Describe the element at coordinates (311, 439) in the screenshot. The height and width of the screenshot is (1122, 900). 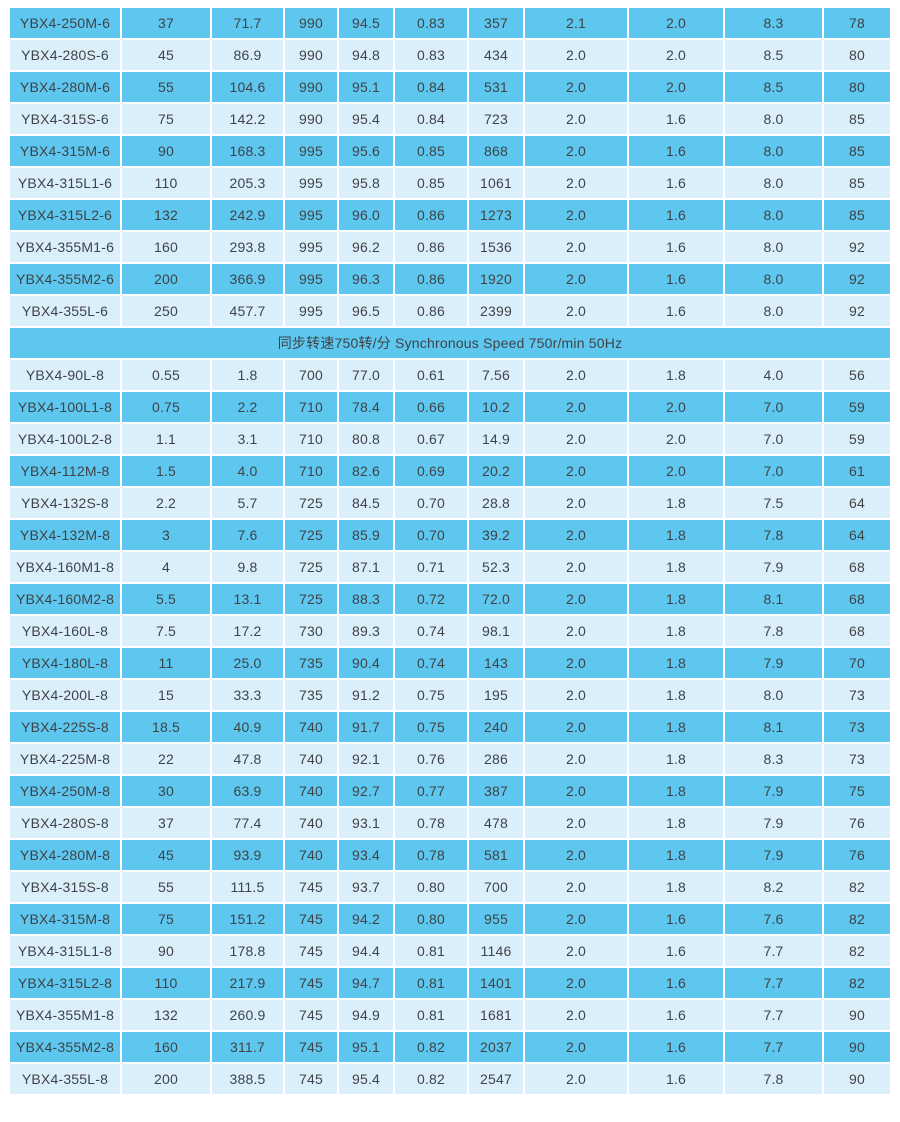
I see `value-cell: 710` at that location.